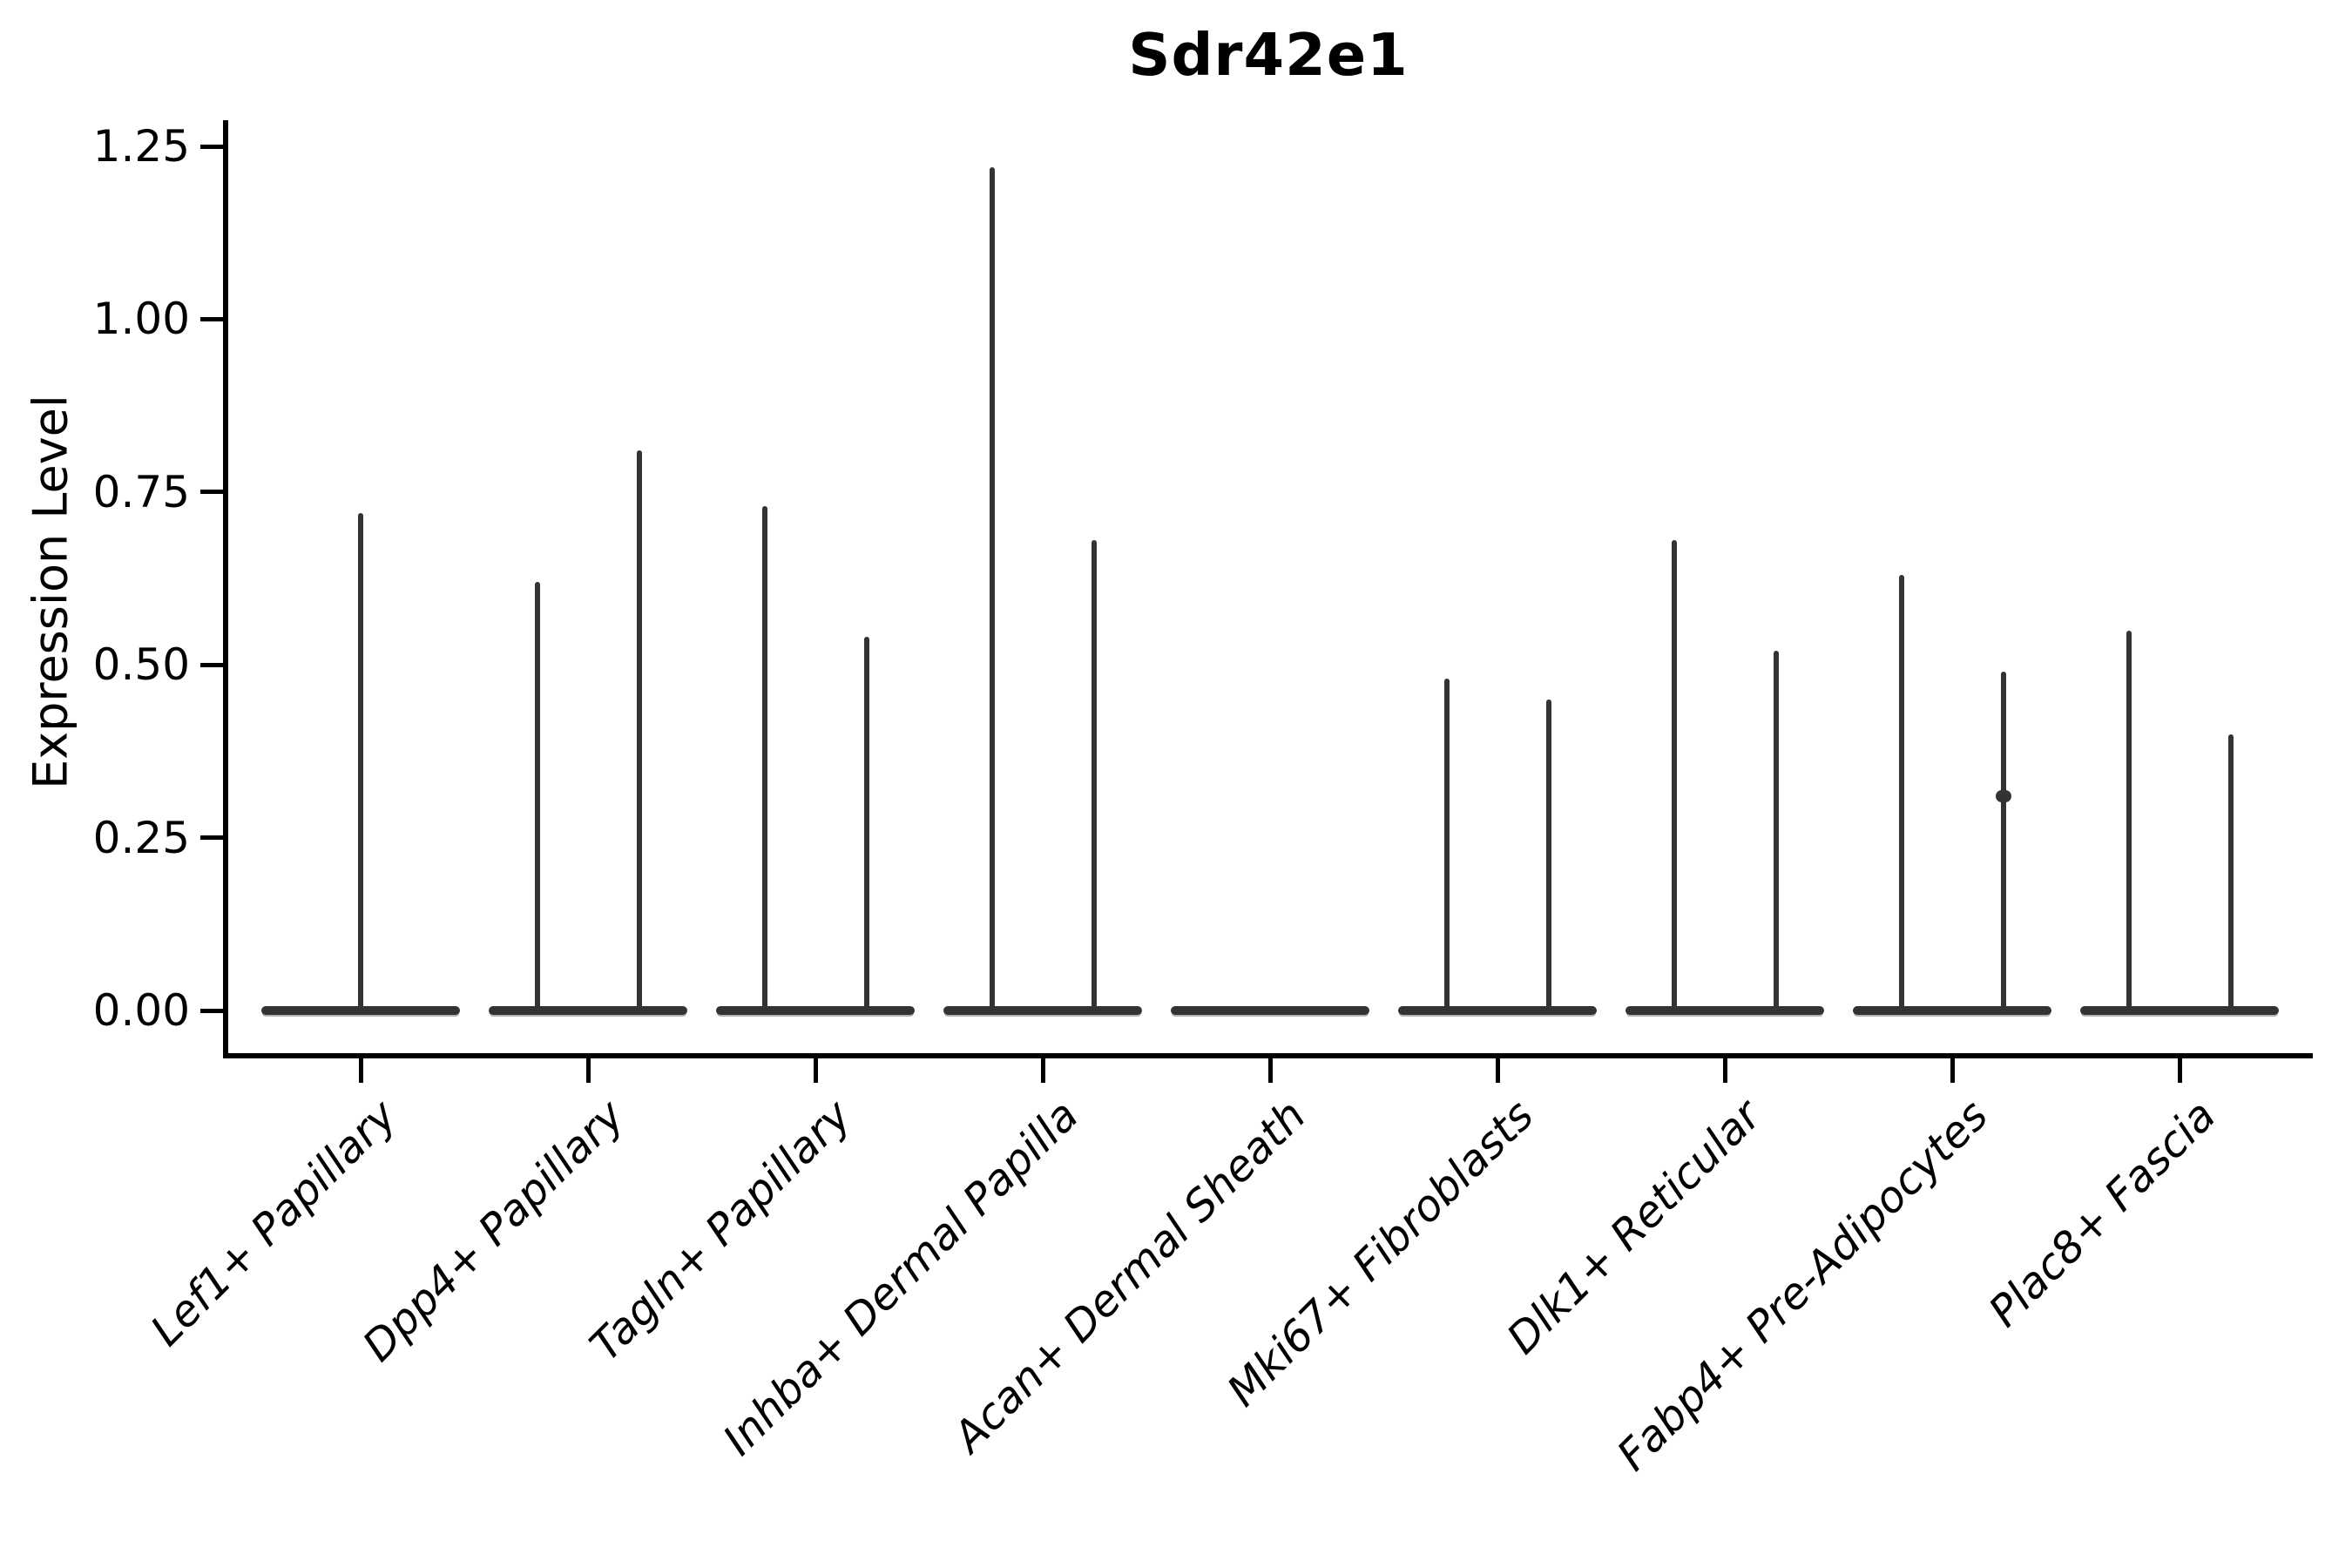 This screenshot has height=1568, width=2352. I want to click on y-tick-label: 1.25, so click(141, 146).